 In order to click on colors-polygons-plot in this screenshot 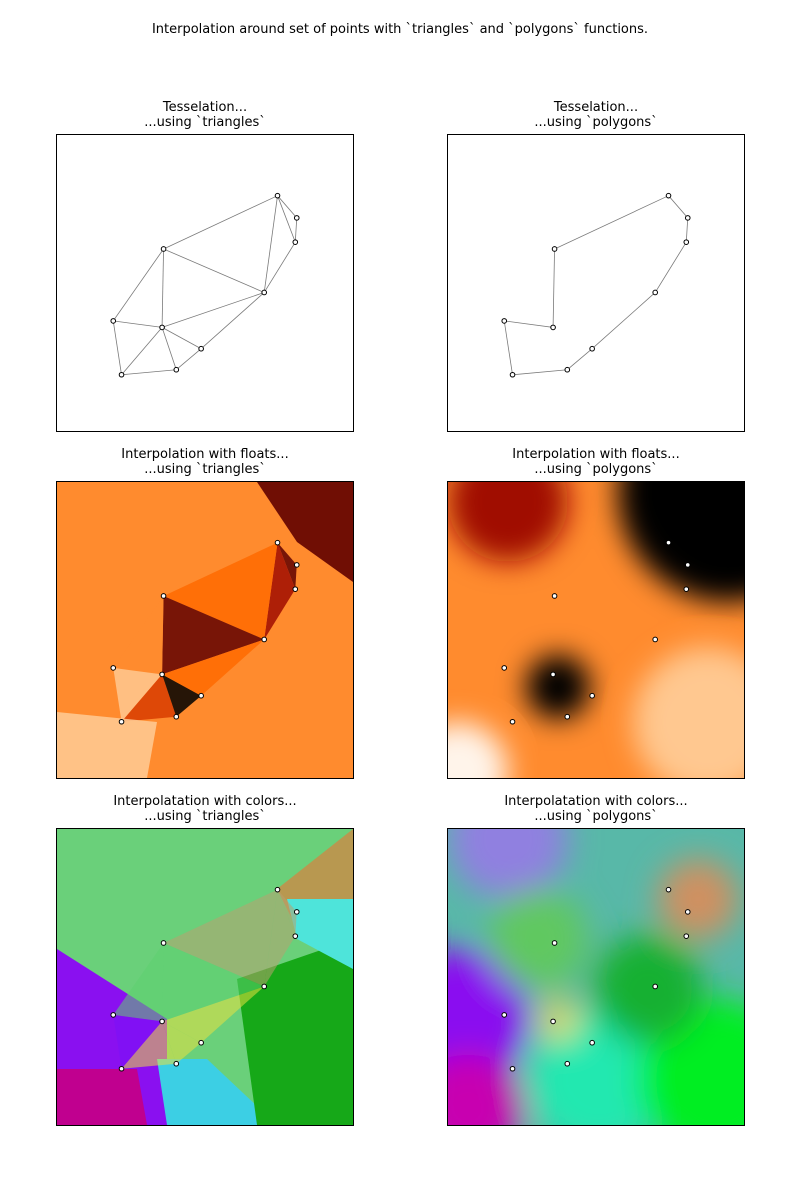, I will do `click(596, 977)`.